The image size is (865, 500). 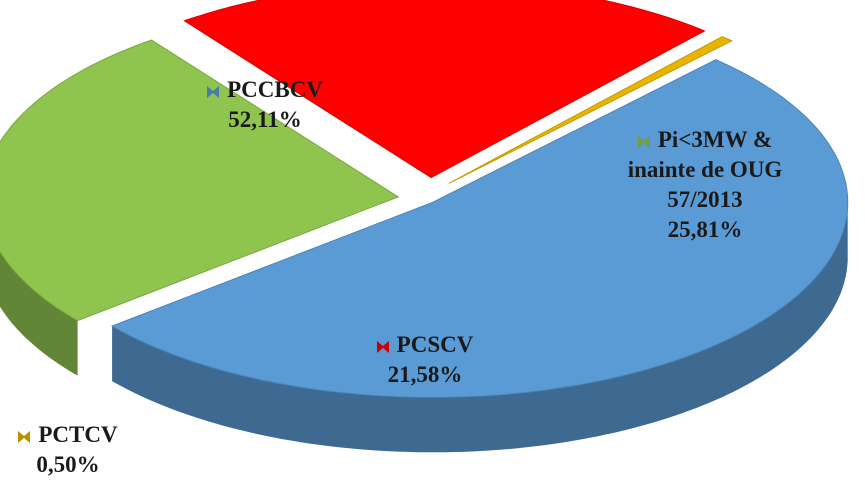 I want to click on data-label: PCTCV 0,50%, so click(x=69, y=450).